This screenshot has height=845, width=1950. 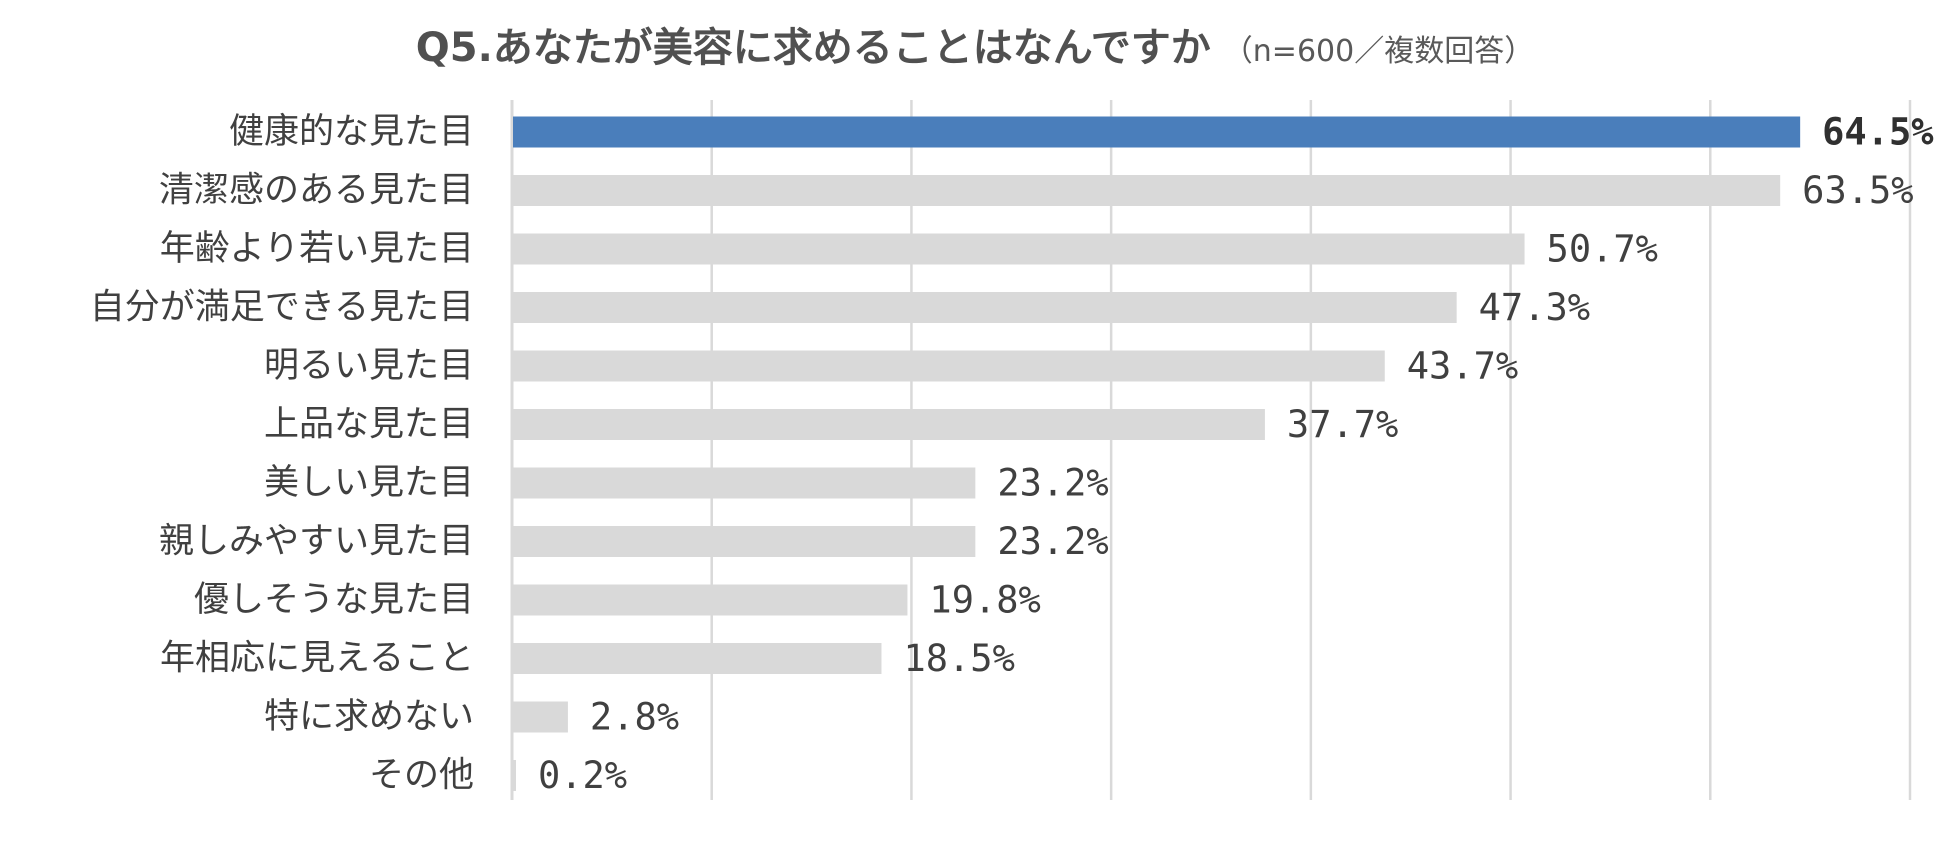 What do you see at coordinates (351, 132) in the screenshot?
I see `category-label: 健康的な見た目` at bounding box center [351, 132].